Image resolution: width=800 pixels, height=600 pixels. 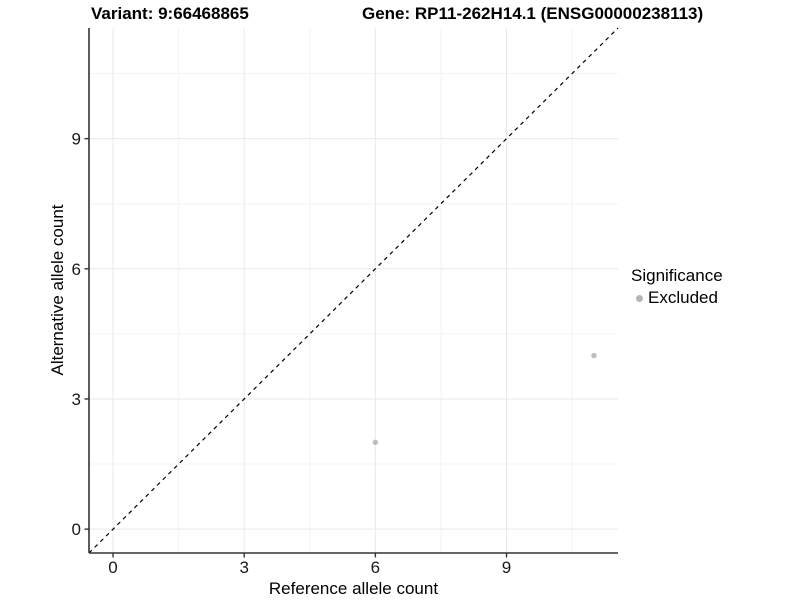 What do you see at coordinates (533, 13) in the screenshot?
I see `gene-title: Gene: RP11-262H14.1 (ENSG00000238113)` at bounding box center [533, 13].